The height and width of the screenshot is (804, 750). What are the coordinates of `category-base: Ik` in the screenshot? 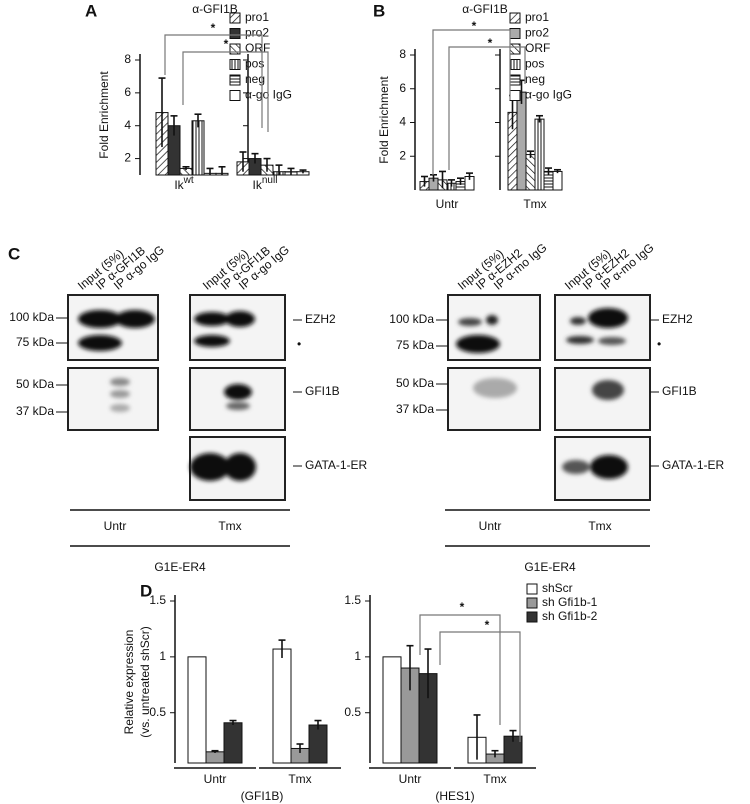 It's located at (179, 185).